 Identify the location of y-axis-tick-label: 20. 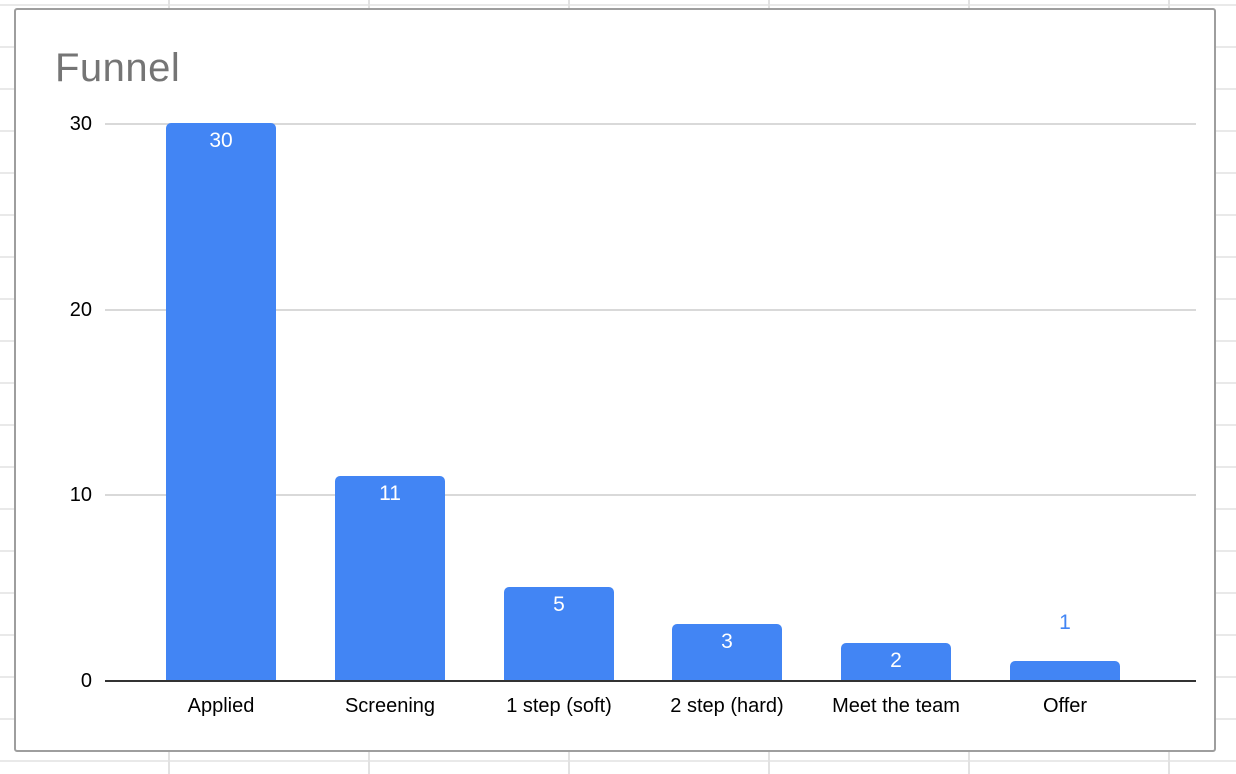
(80, 310).